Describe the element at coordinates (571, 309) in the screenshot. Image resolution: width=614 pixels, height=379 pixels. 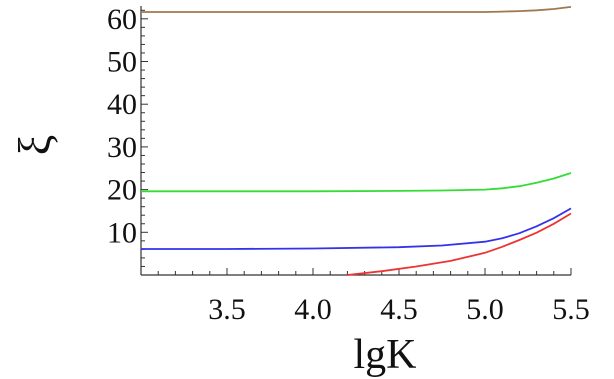
I see `x-tick-label: 5.5` at that location.